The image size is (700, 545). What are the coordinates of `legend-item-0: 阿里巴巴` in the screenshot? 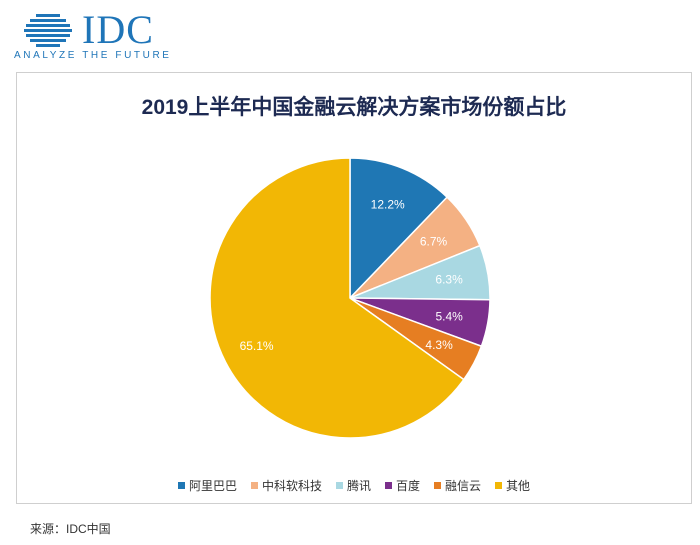 It's located at (207, 485).